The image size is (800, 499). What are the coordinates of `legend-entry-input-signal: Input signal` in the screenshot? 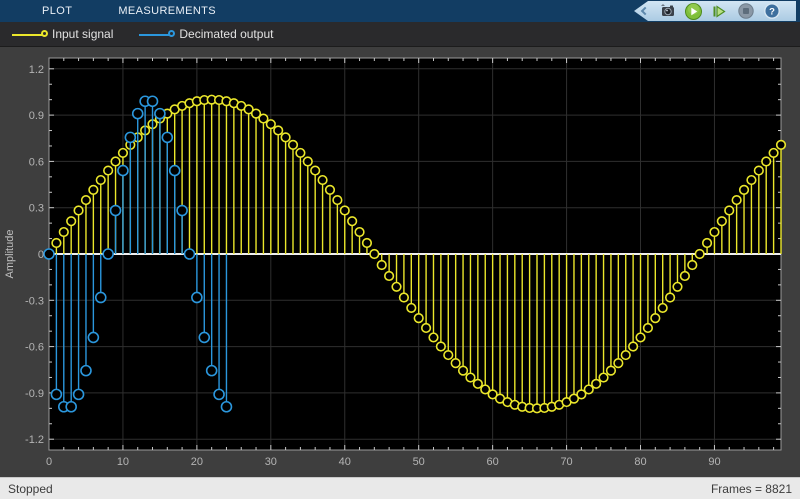 It's located at (62, 34).